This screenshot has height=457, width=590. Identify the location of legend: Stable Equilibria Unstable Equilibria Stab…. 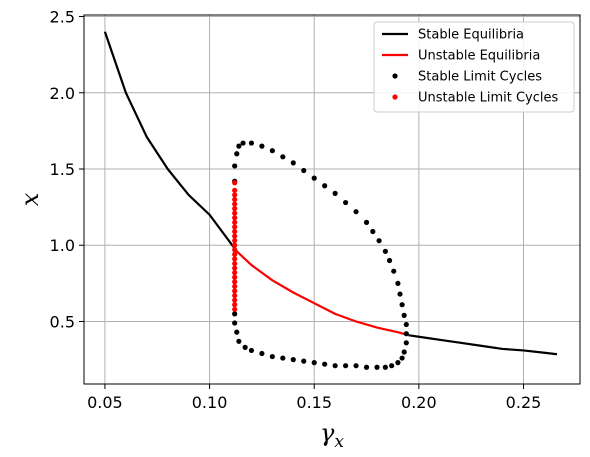
(474, 67).